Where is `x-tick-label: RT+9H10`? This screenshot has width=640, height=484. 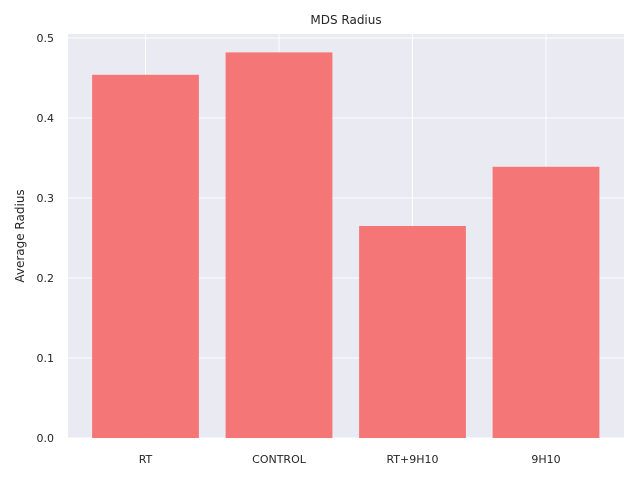
x-tick-label: RT+9H10 is located at coordinates (412, 459).